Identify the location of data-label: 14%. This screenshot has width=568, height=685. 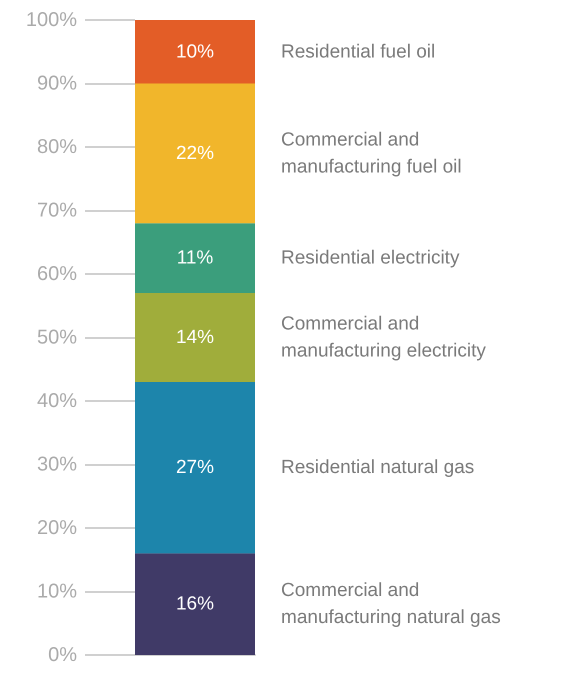
(195, 337).